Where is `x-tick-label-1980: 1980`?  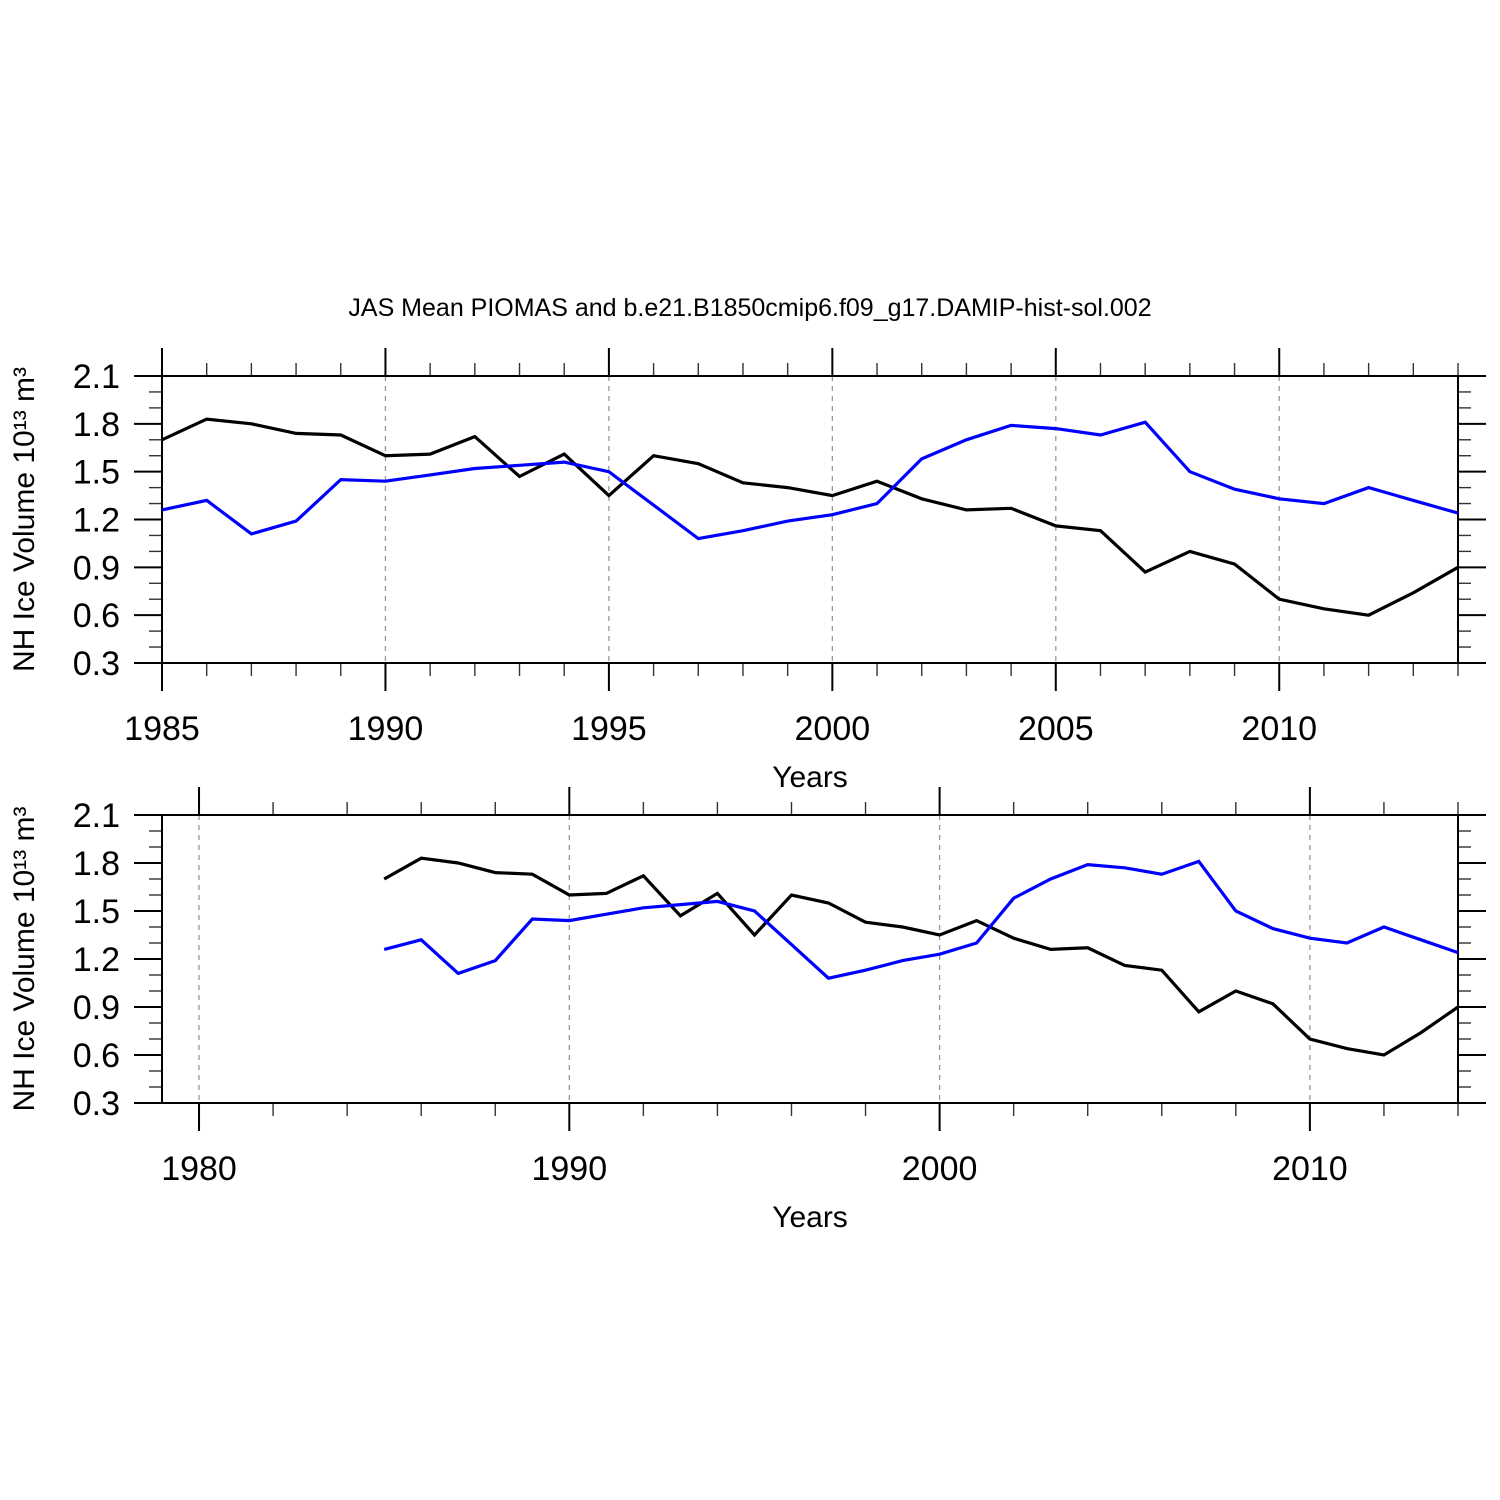
x-tick-label-1980: 1980 is located at coordinates (199, 1169).